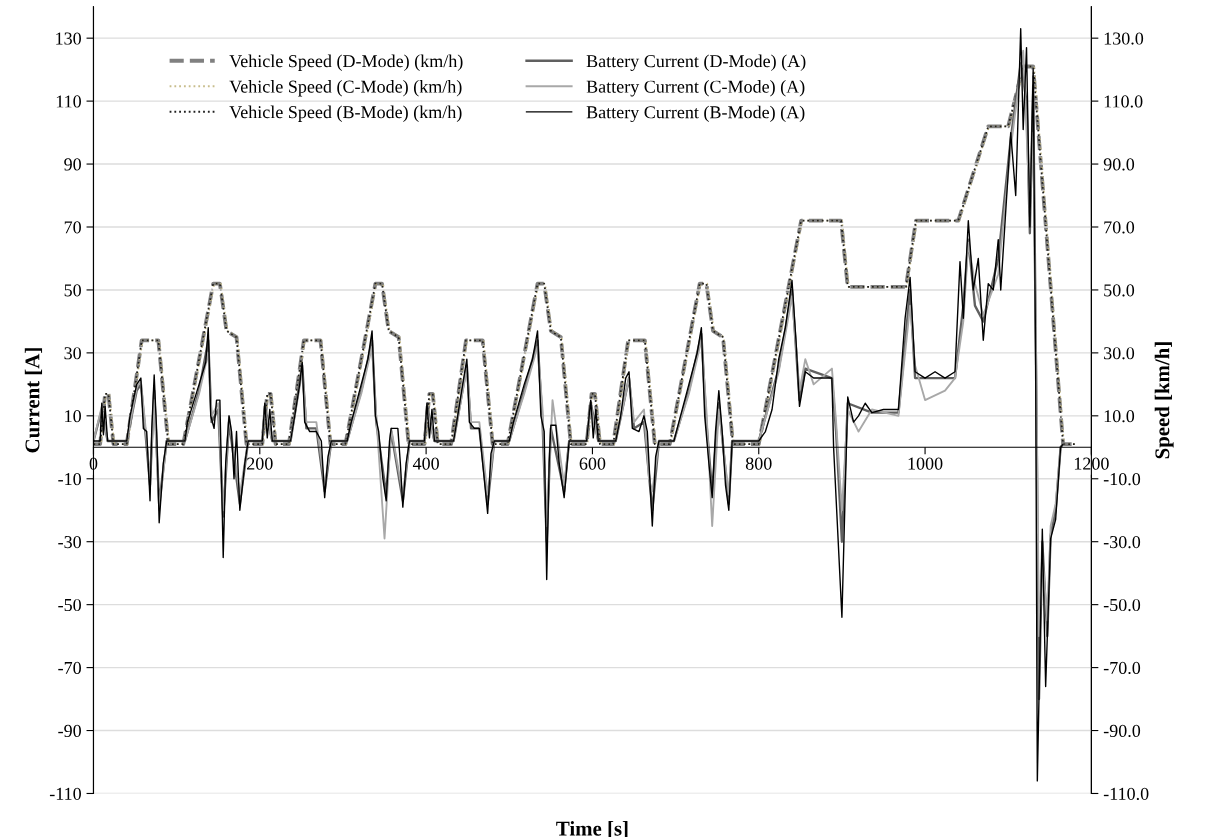 The image size is (1214, 837). What do you see at coordinates (696, 62) in the screenshot?
I see `legend-label: Battery Current (D-Mode) (A)` at bounding box center [696, 62].